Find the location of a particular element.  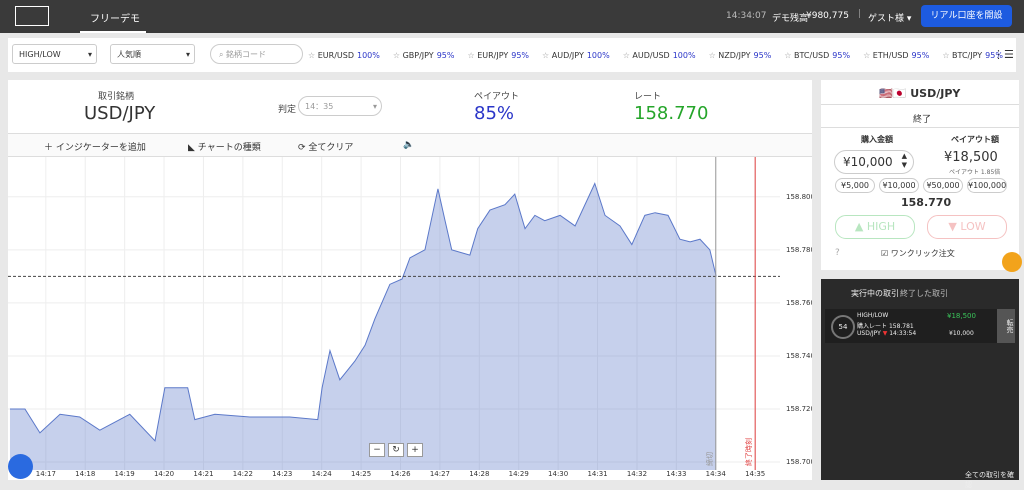

clear-all-label: 全てクリア is located at coordinates (331, 148).